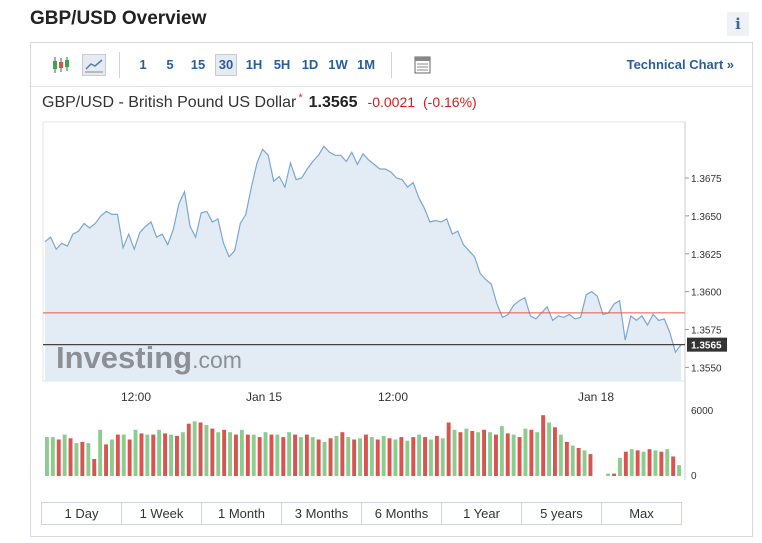 This screenshot has width=762, height=543. What do you see at coordinates (562, 513) in the screenshot?
I see `range-5-years: 5 years` at bounding box center [562, 513].